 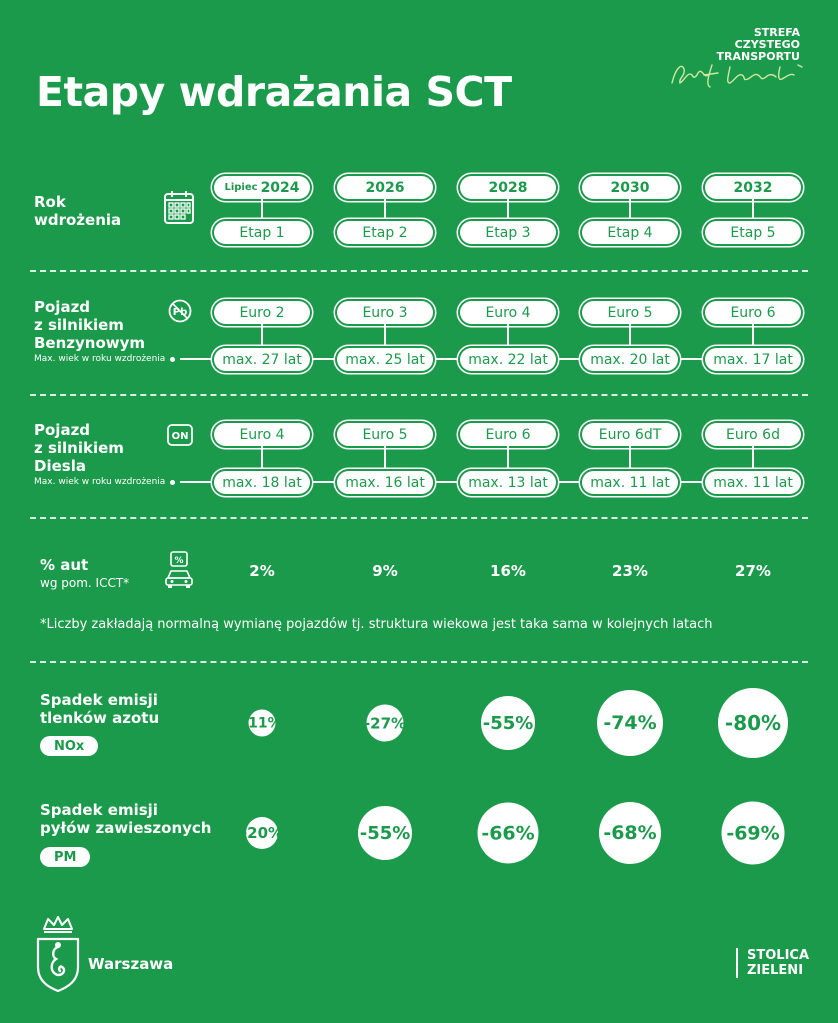 I want to click on diesel-age-pill: max. 16 lat, so click(x=385, y=482).